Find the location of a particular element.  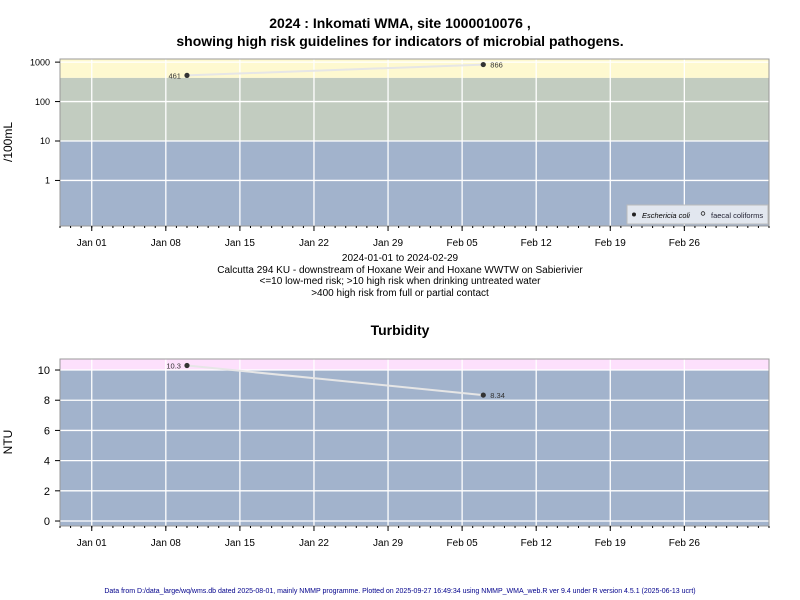

y-axis-label: /100mL is located at coordinates (8, 142).